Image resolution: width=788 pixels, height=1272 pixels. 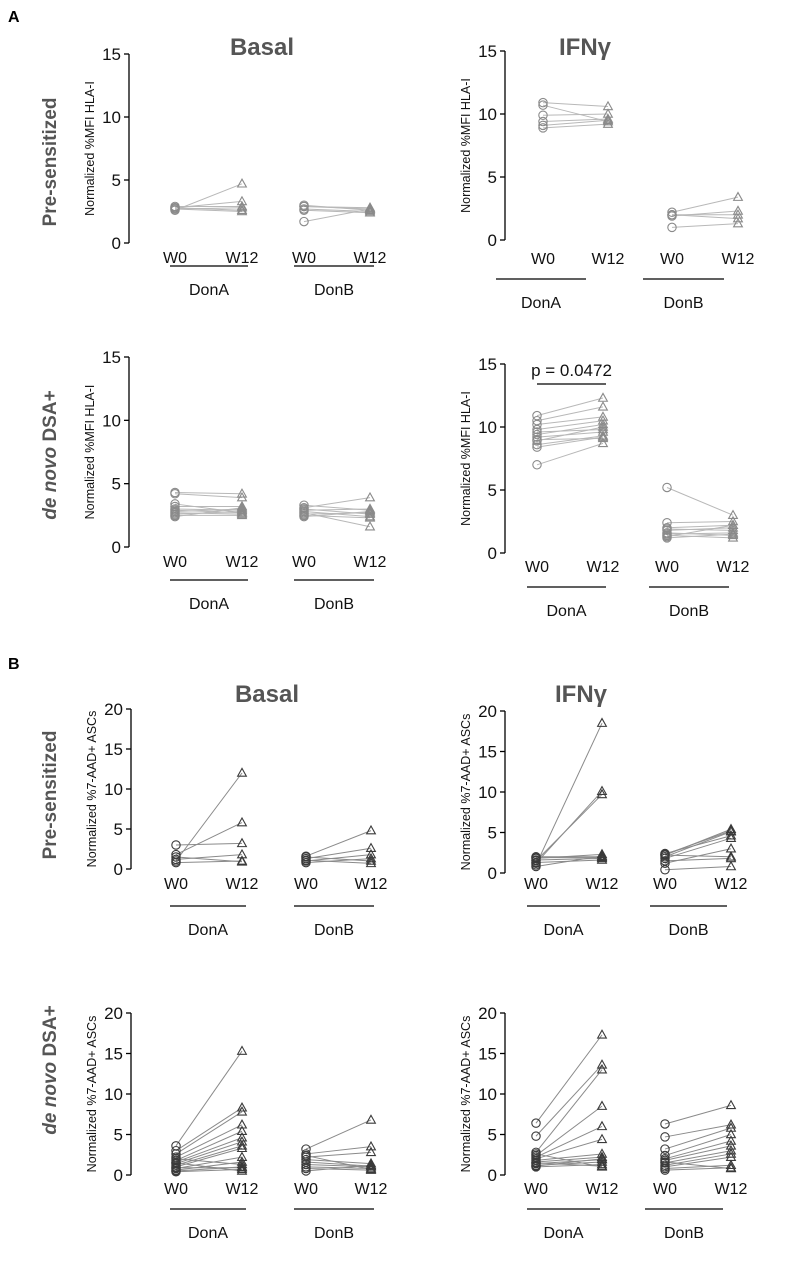 What do you see at coordinates (334, 604) in the screenshot?
I see `group-label: DonB` at bounding box center [334, 604].